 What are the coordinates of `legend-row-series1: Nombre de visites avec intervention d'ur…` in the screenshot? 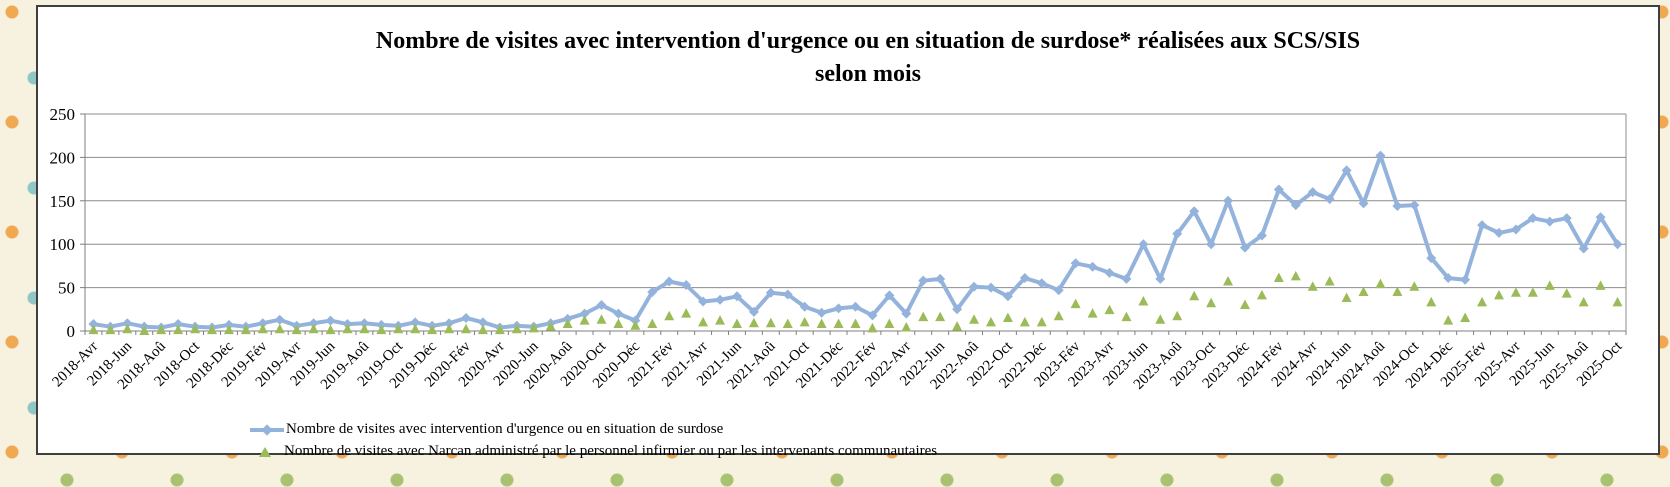 It's located at (593, 429).